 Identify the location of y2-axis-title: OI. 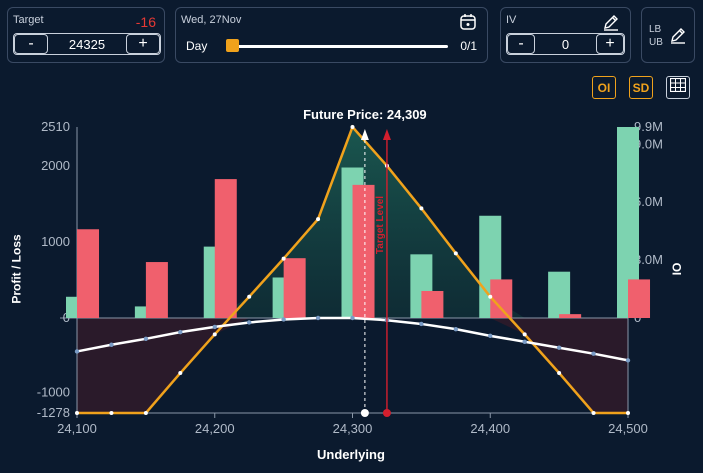
(676, 269).